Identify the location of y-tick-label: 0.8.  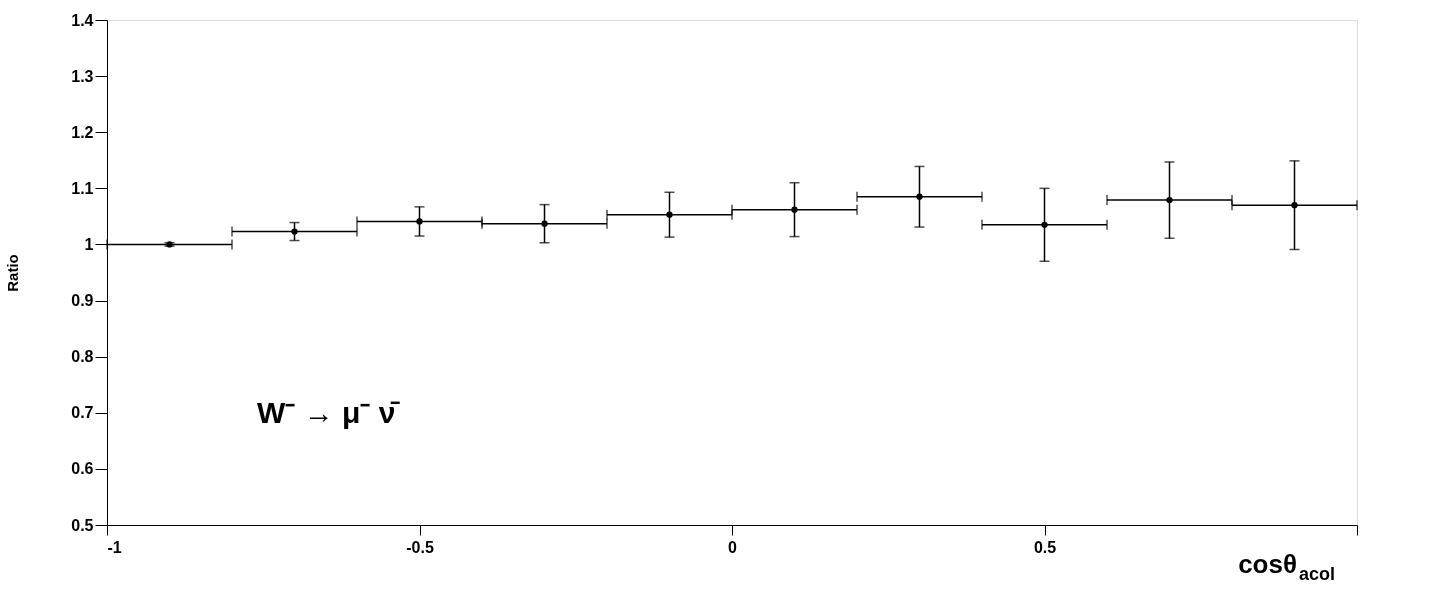
(82, 357).